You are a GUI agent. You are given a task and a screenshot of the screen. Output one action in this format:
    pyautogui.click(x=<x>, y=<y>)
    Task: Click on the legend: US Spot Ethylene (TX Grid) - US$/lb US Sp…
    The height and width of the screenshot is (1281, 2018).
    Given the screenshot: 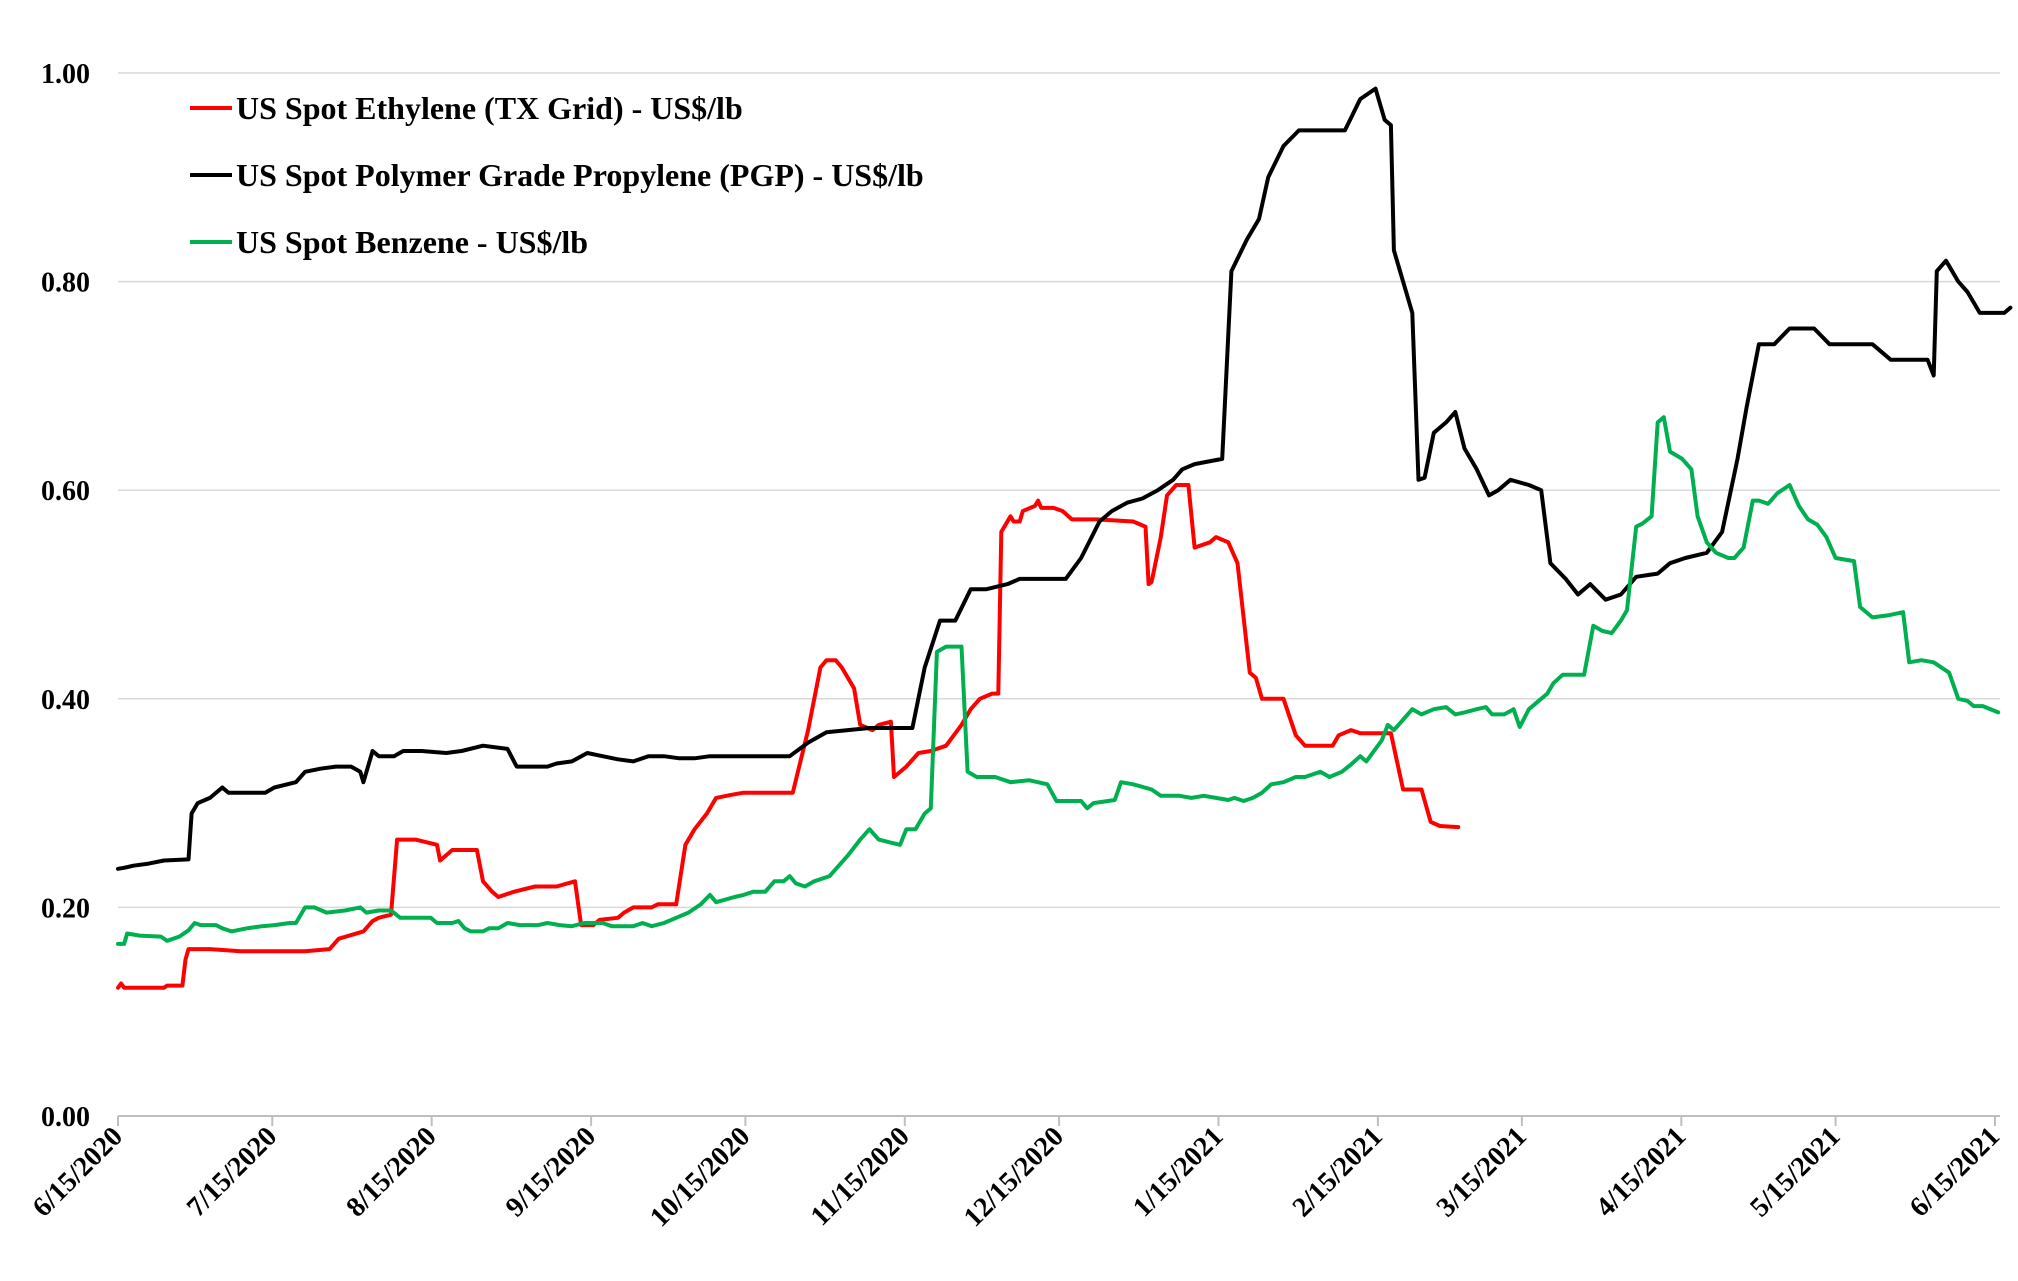 What is the action you would take?
    pyautogui.click(x=557, y=175)
    